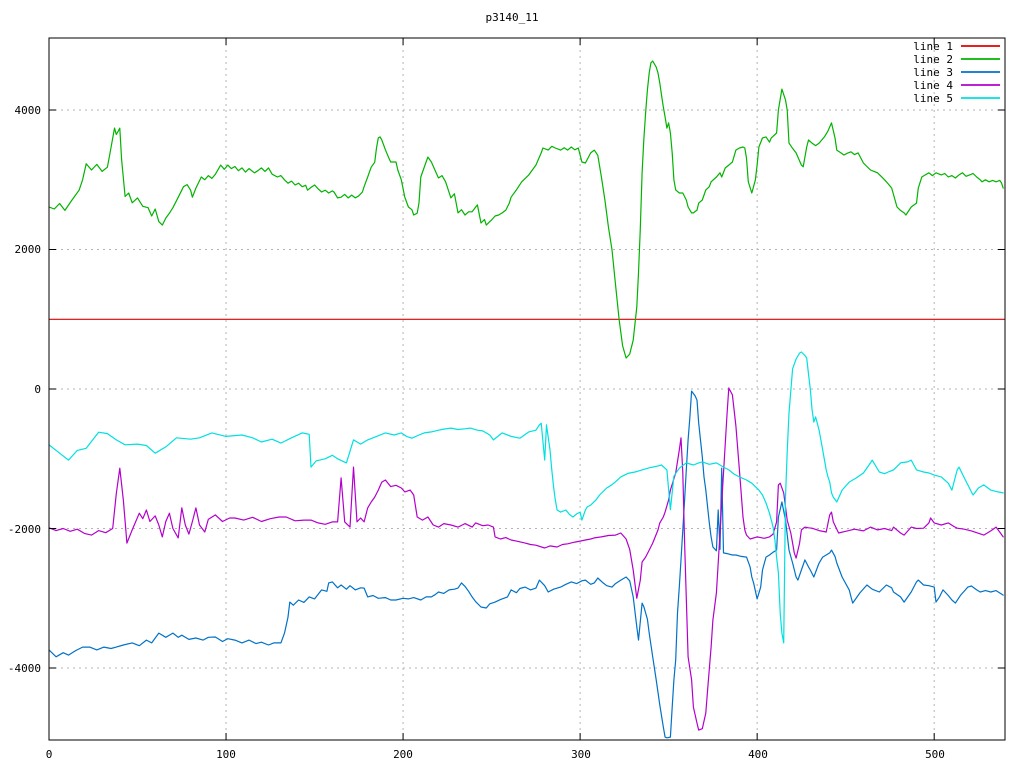  What do you see at coordinates (28, 110) in the screenshot?
I see `y-tick-label: 4000` at bounding box center [28, 110].